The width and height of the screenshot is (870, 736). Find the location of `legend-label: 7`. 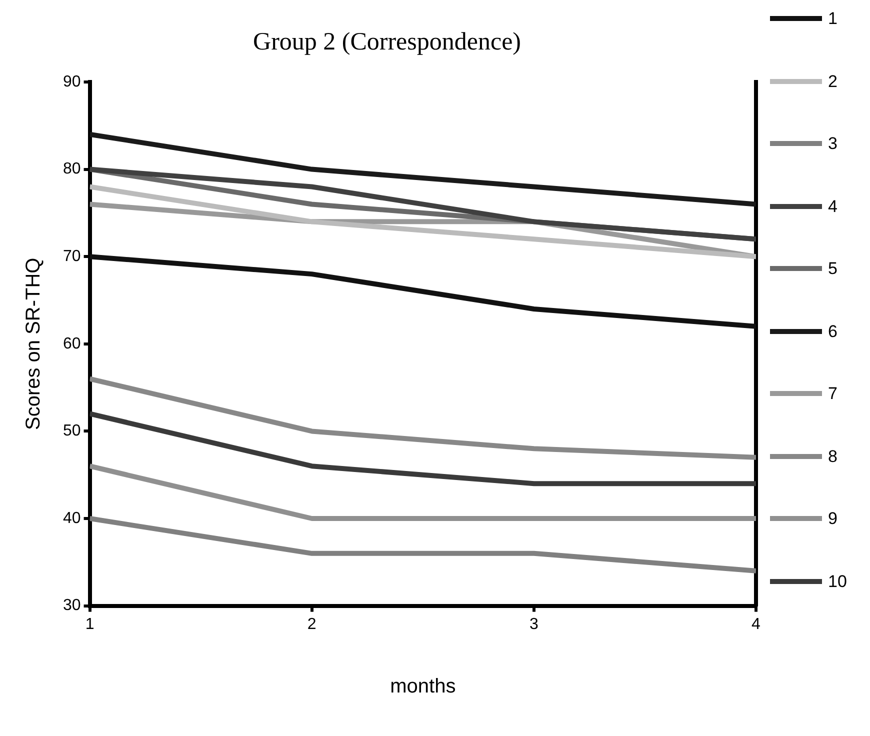

legend-label: 7 is located at coordinates (833, 394).